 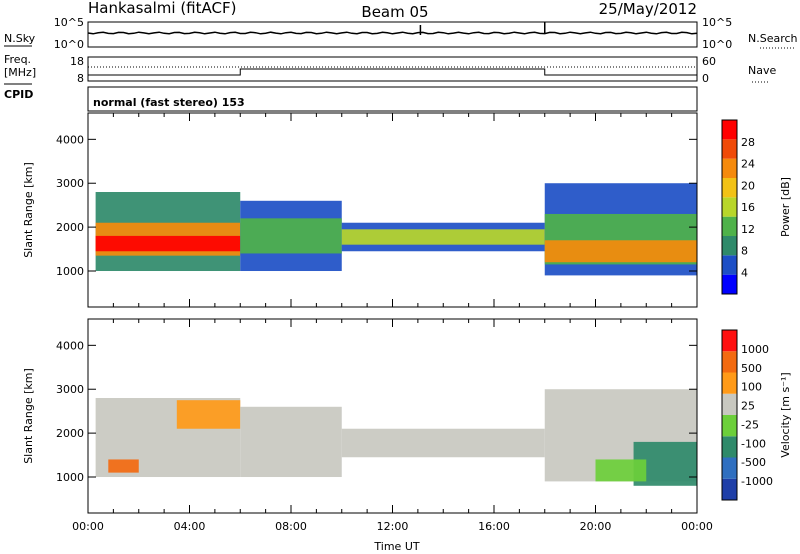 I want to click on x-tick-label: 04:00, so click(x=190, y=526).